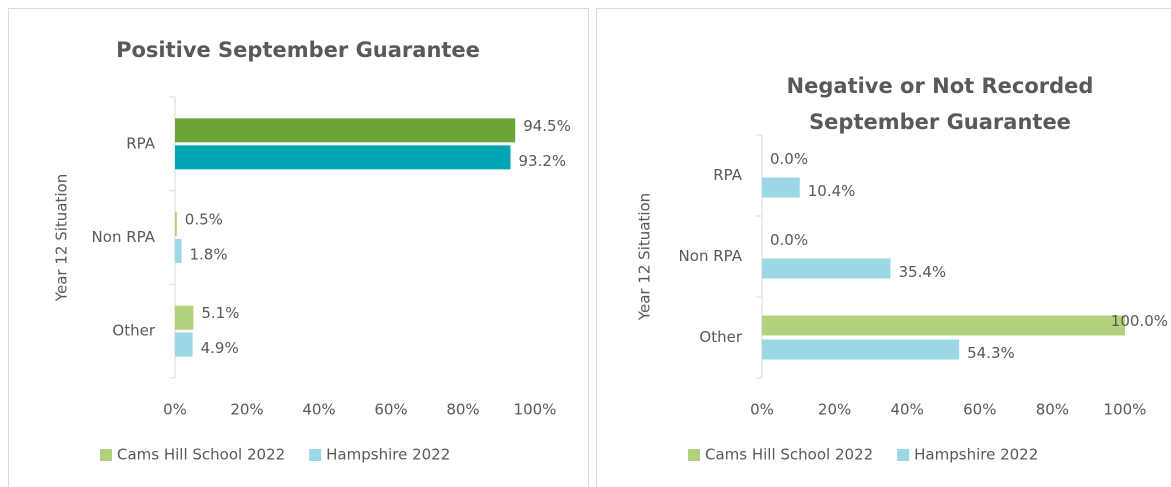  I want to click on chart-title: Positive September Guarantee, so click(298, 50).